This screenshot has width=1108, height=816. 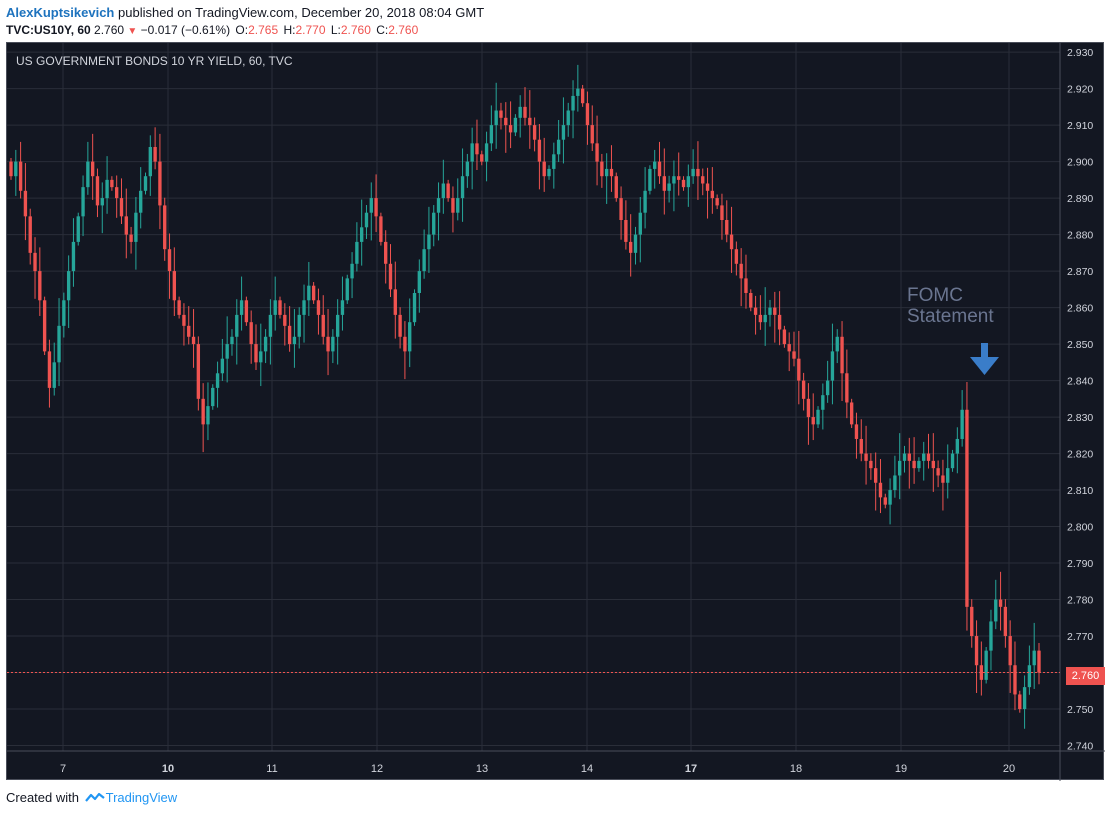 What do you see at coordinates (263, 30) in the screenshot?
I see `open-value: 2.765` at bounding box center [263, 30].